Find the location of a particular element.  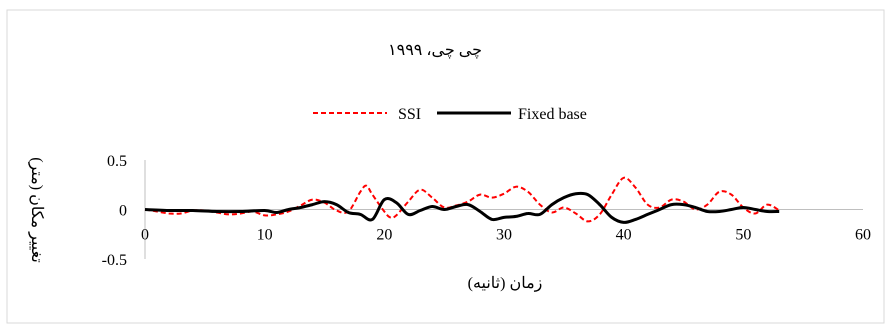

x-axis-title: زمان (ثانیه) is located at coordinates (505, 283).